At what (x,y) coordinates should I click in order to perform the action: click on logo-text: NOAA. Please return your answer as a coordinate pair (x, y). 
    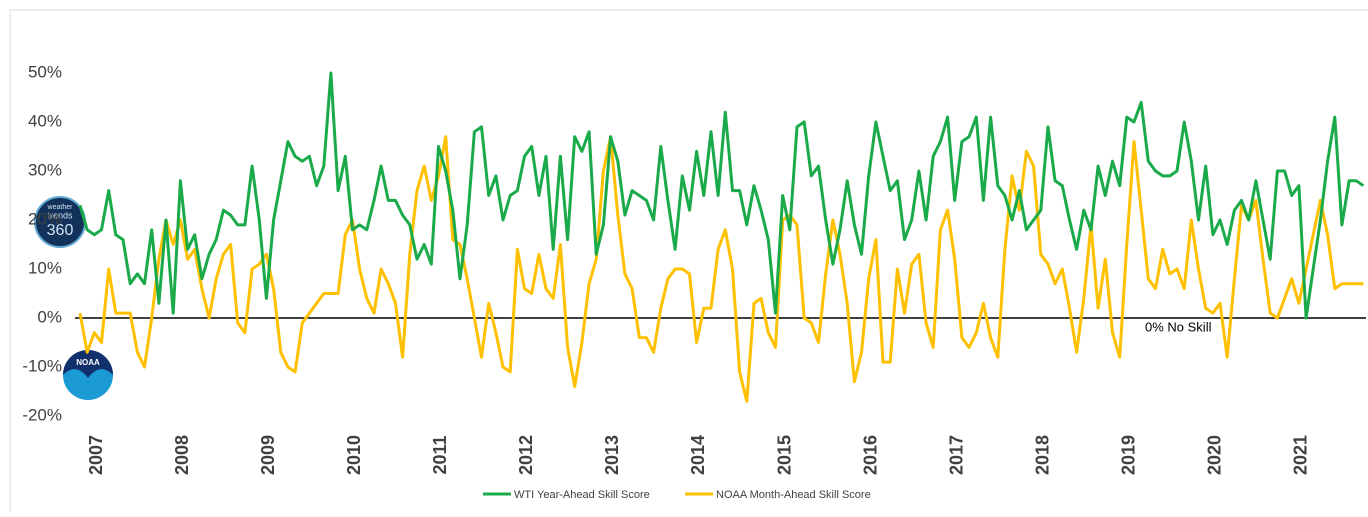
    Looking at the image, I should click on (88, 362).